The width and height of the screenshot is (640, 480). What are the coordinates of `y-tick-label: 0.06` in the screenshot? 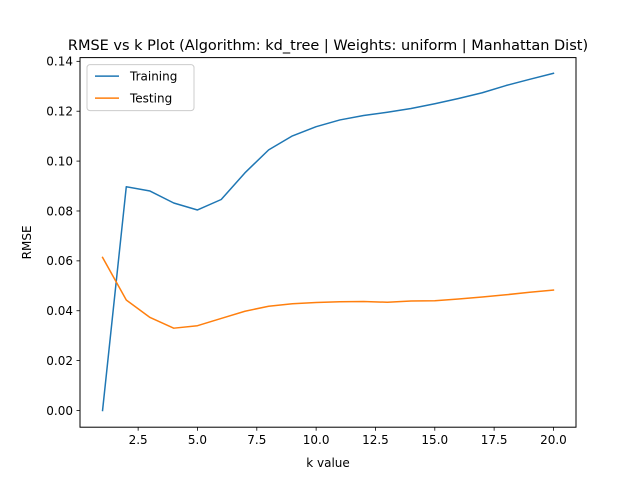 It's located at (59, 261).